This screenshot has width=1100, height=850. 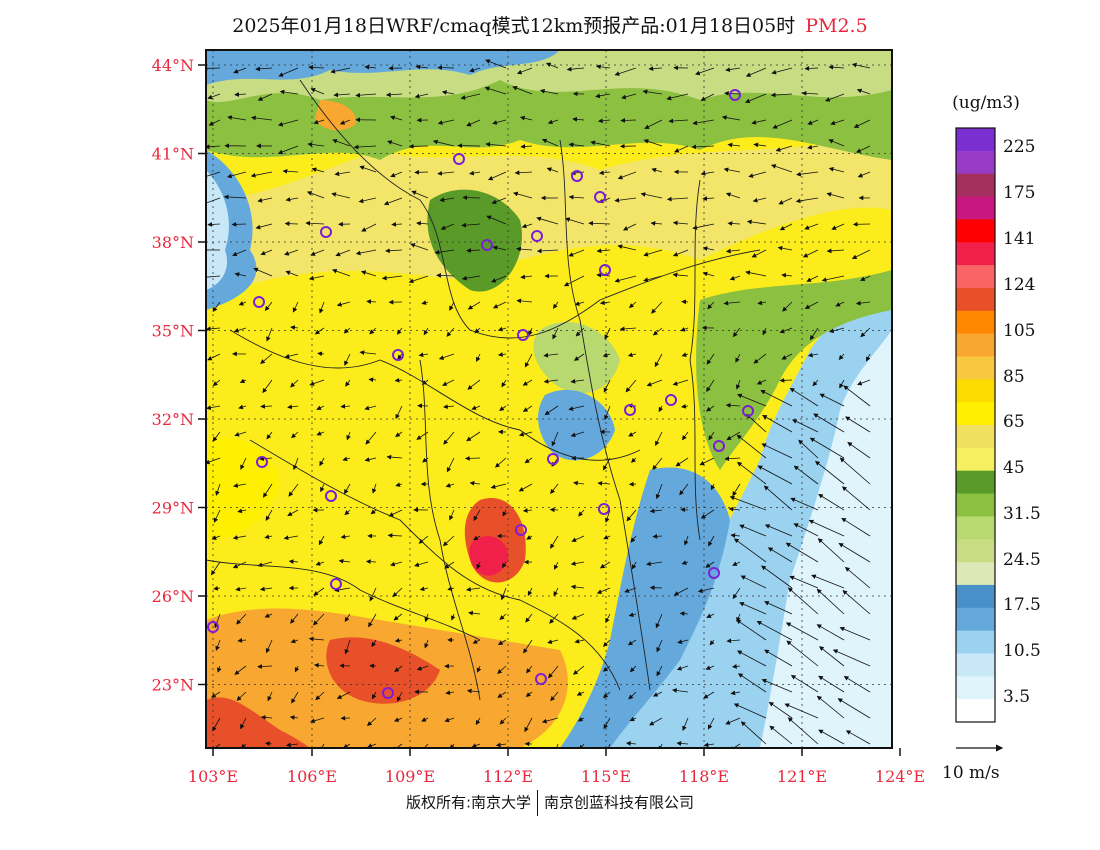 I want to click on lat-label: 29°N, so click(x=173, y=508).